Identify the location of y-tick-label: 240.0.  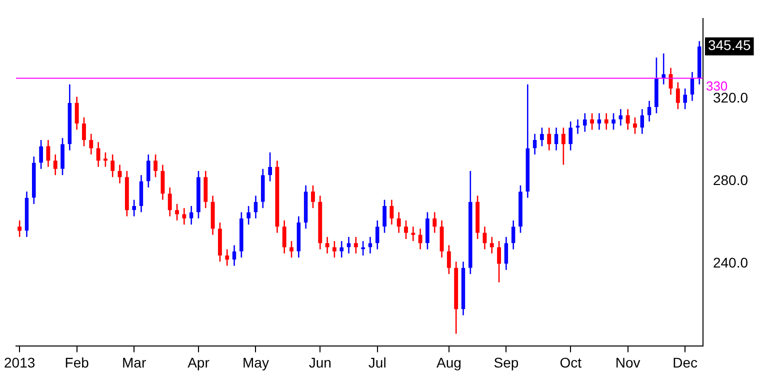
(730, 262).